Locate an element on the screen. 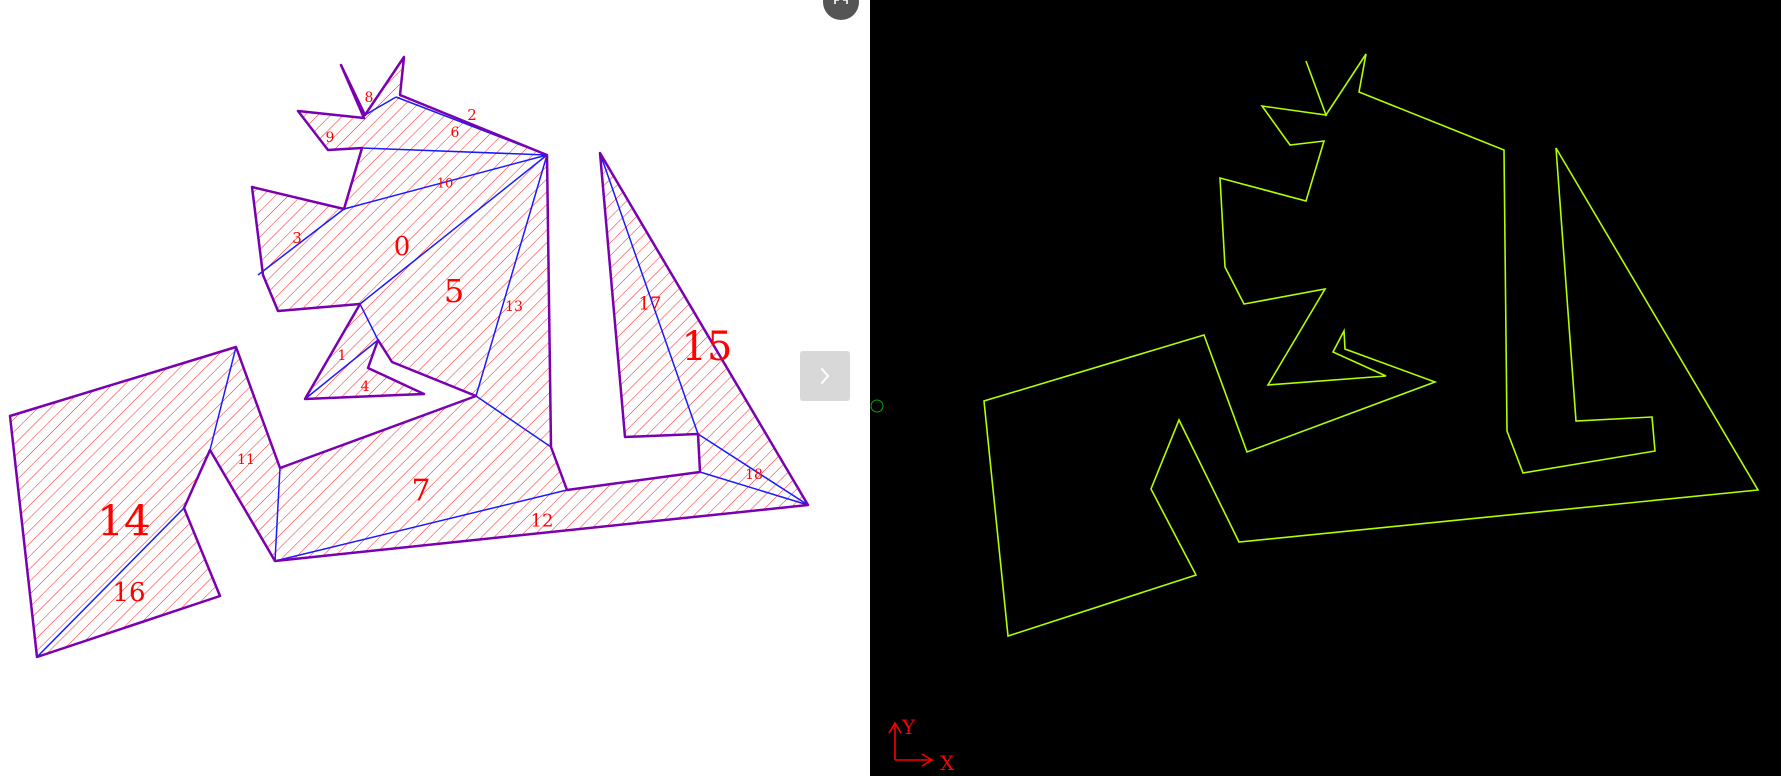 This screenshot has height=776, width=1781. label-16: 16 is located at coordinates (128, 593).